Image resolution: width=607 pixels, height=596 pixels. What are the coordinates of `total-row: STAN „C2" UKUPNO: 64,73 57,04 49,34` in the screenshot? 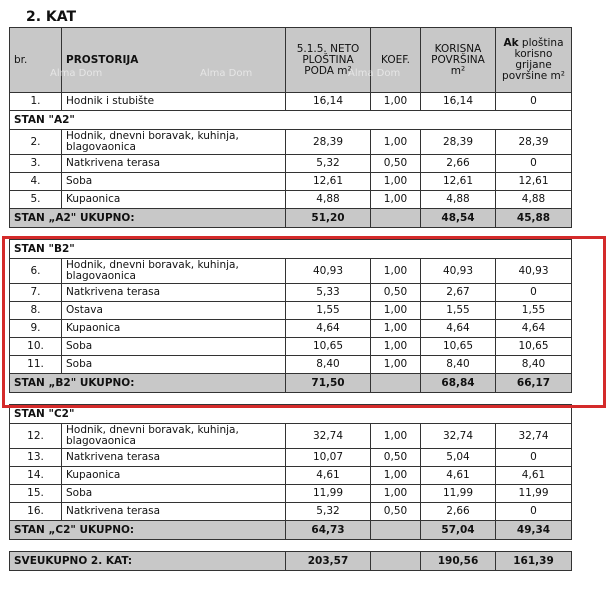 It's located at (290, 530).